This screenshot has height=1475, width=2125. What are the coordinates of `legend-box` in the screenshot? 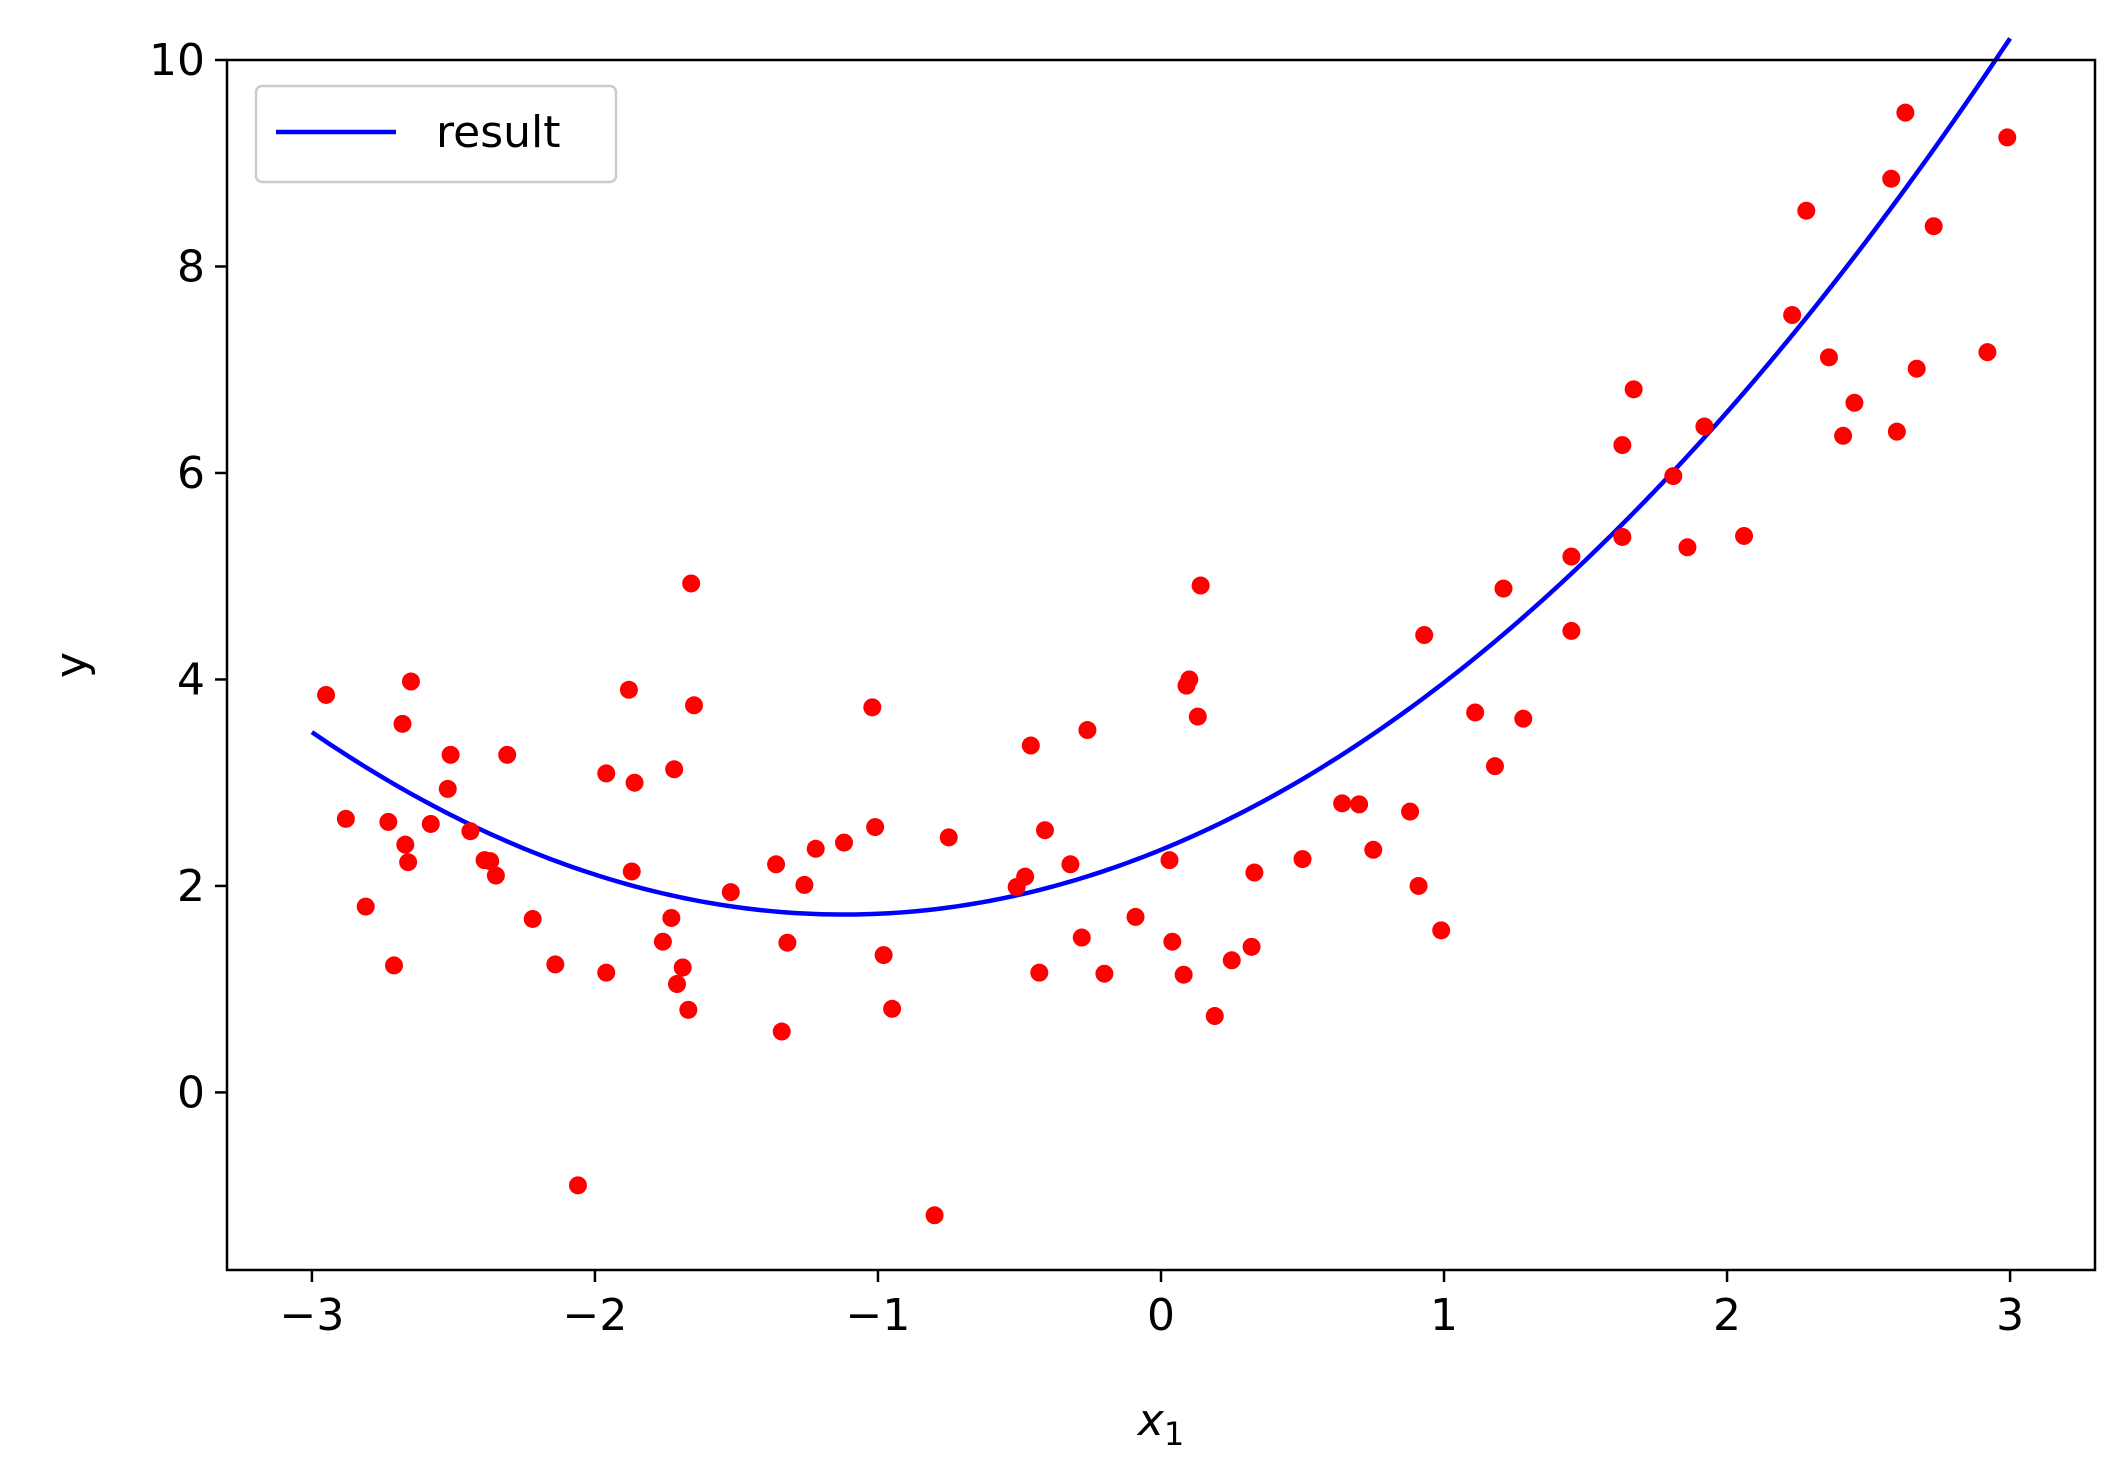 It's located at (436, 134).